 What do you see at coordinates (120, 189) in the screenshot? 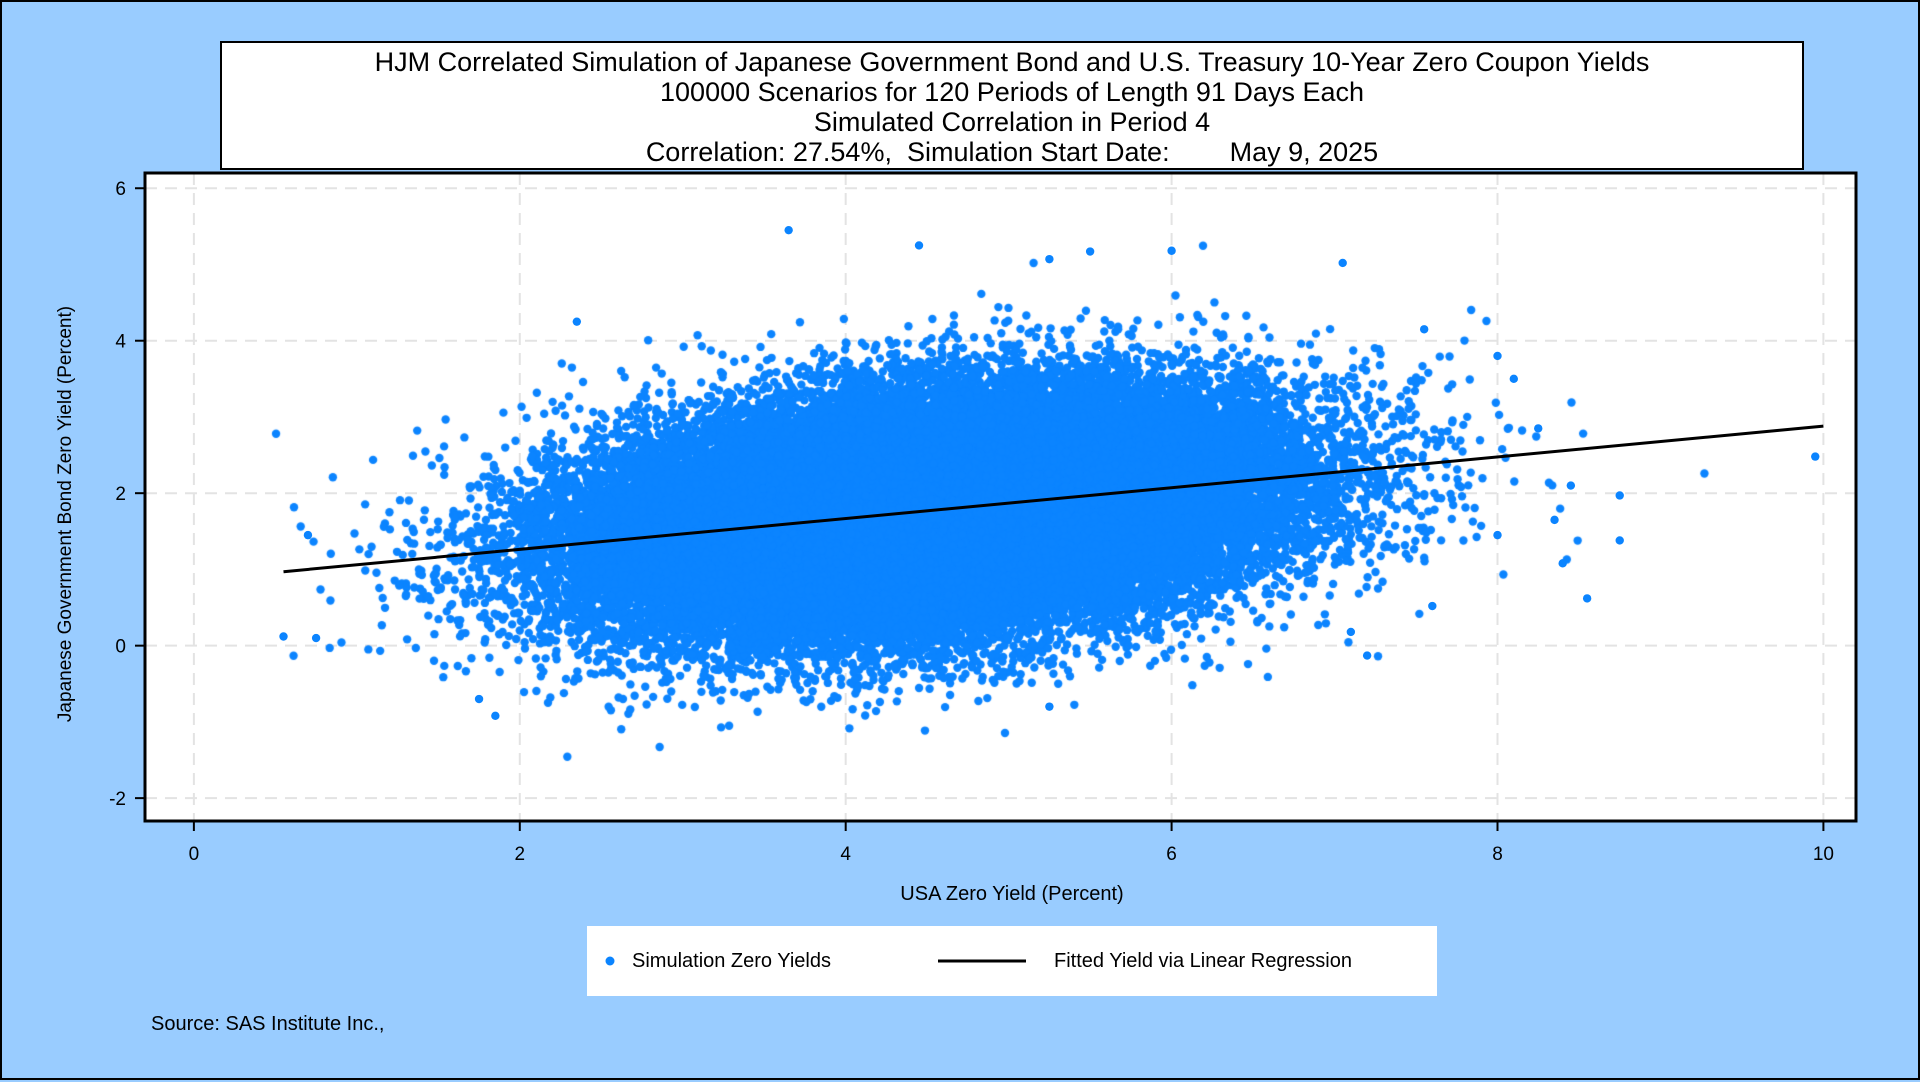
I see `y-tick-label: 6` at bounding box center [120, 189].